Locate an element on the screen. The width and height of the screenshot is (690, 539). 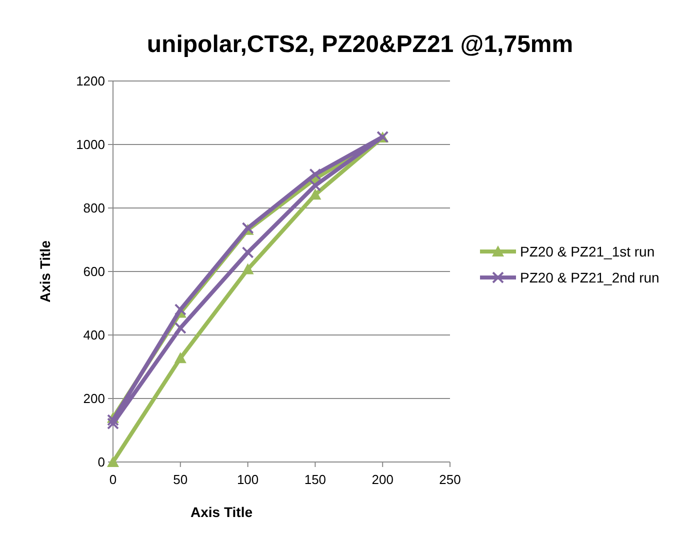
legend-label: PZ20 & PZ21_2nd run is located at coordinates (590, 277).